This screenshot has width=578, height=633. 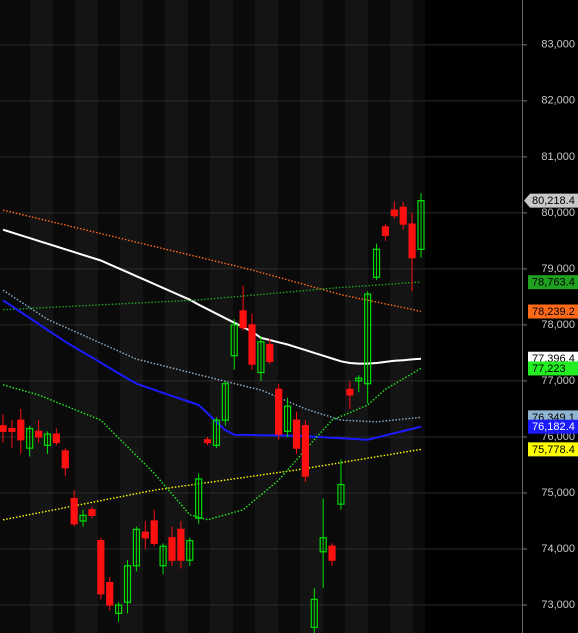 What do you see at coordinates (553, 201) in the screenshot?
I see `last-price-label: 80,218.4` at bounding box center [553, 201].